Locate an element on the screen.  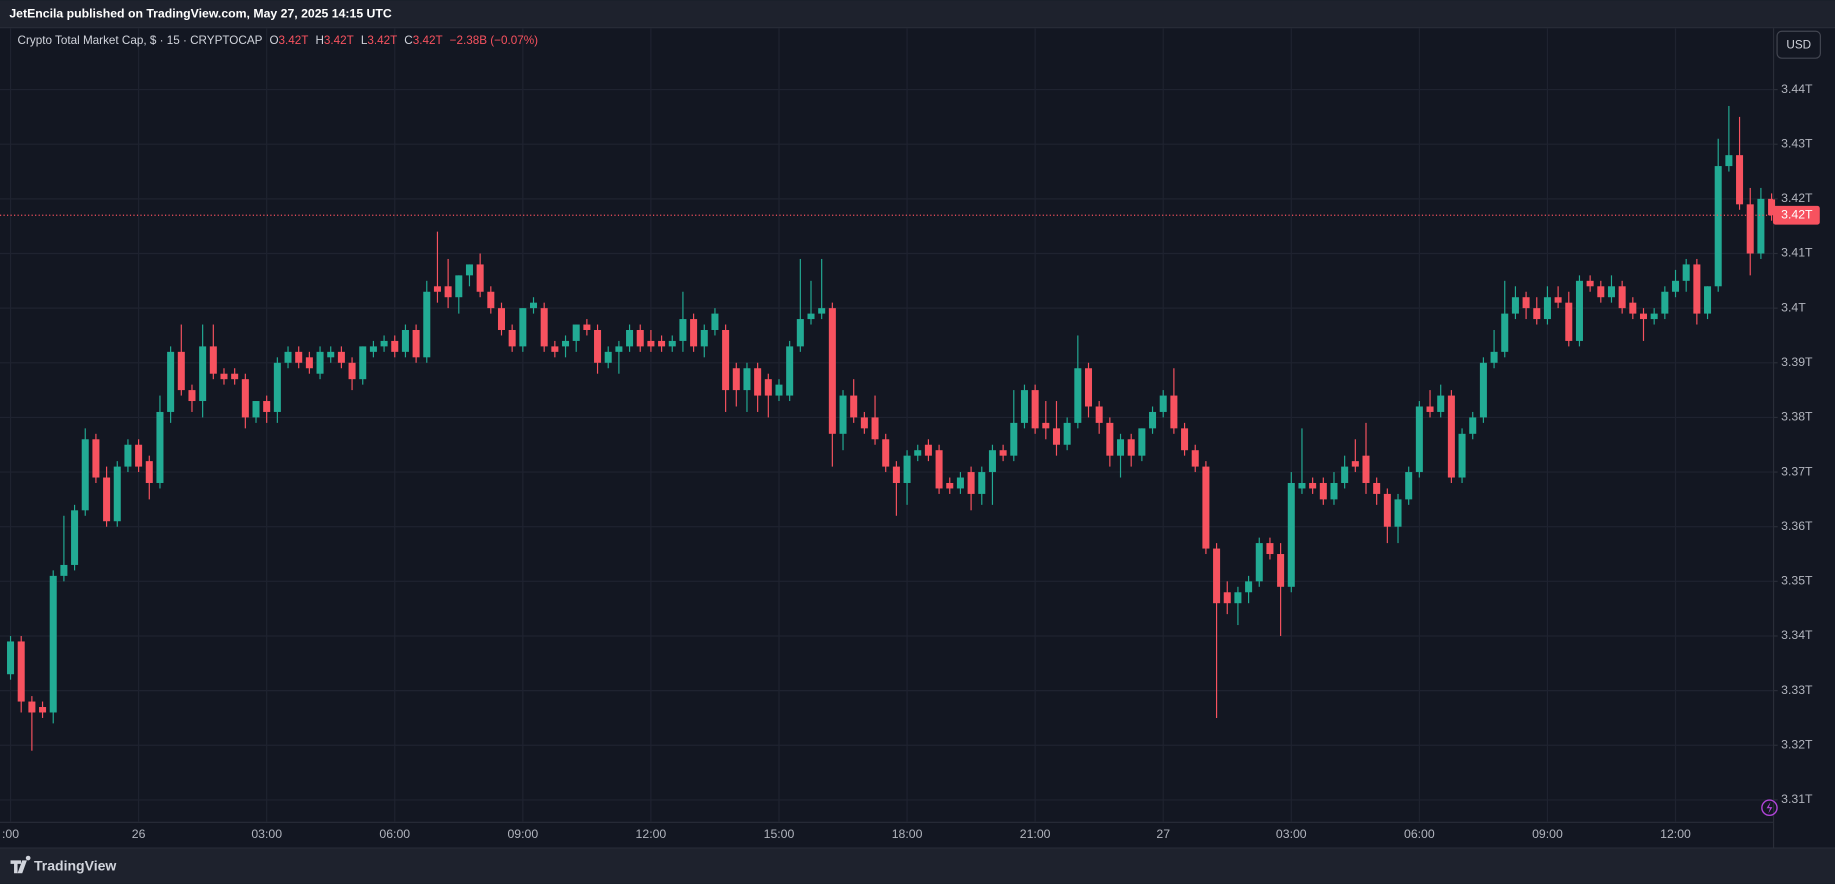
y-tick-label: 3.43T is located at coordinates (1797, 143).